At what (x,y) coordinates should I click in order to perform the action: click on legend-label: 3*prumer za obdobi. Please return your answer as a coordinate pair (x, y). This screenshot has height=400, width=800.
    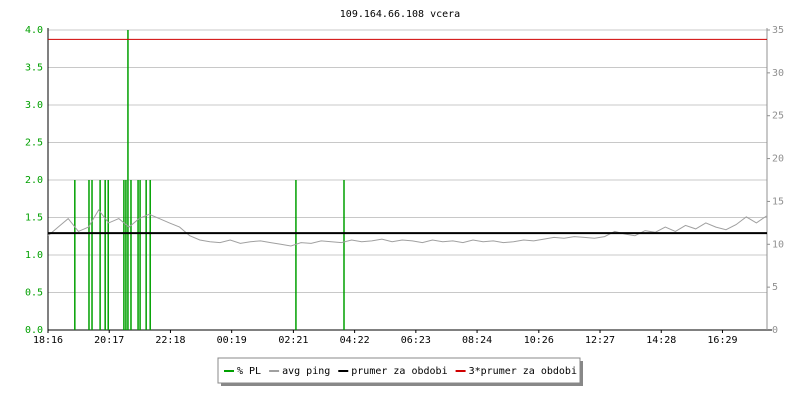
    Looking at the image, I should click on (523, 371).